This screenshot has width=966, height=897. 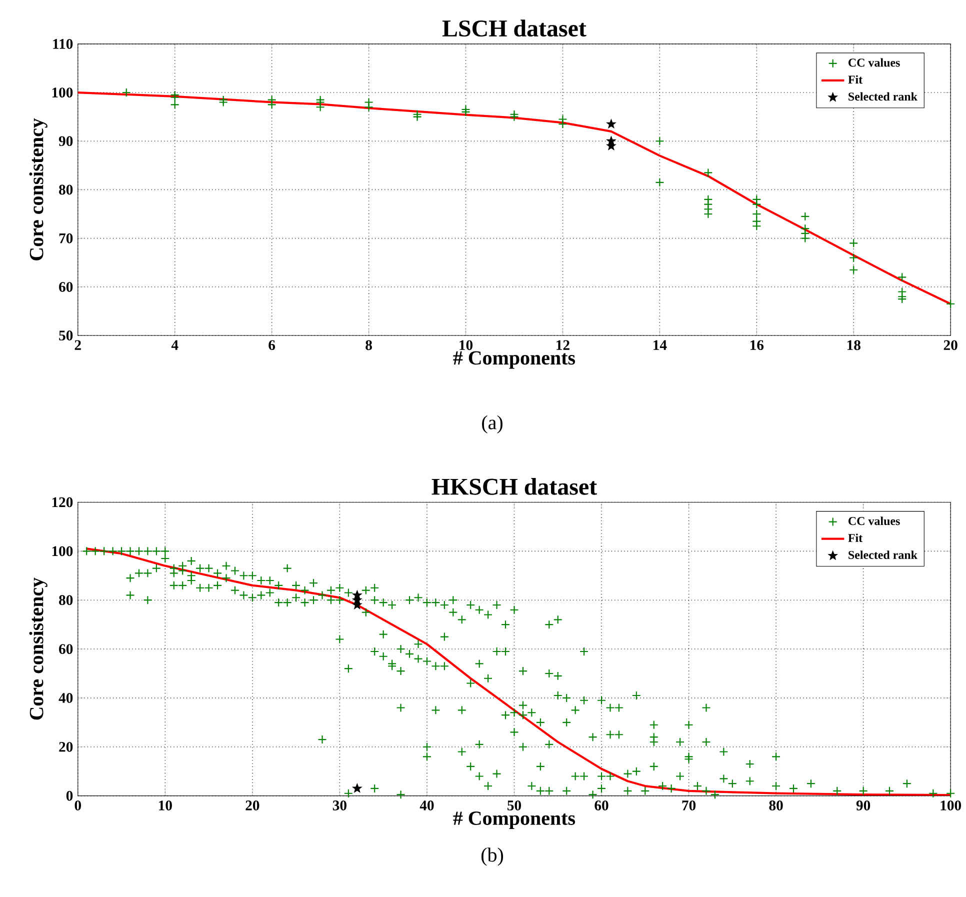 I want to click on x-tick-label: 18, so click(x=853, y=345).